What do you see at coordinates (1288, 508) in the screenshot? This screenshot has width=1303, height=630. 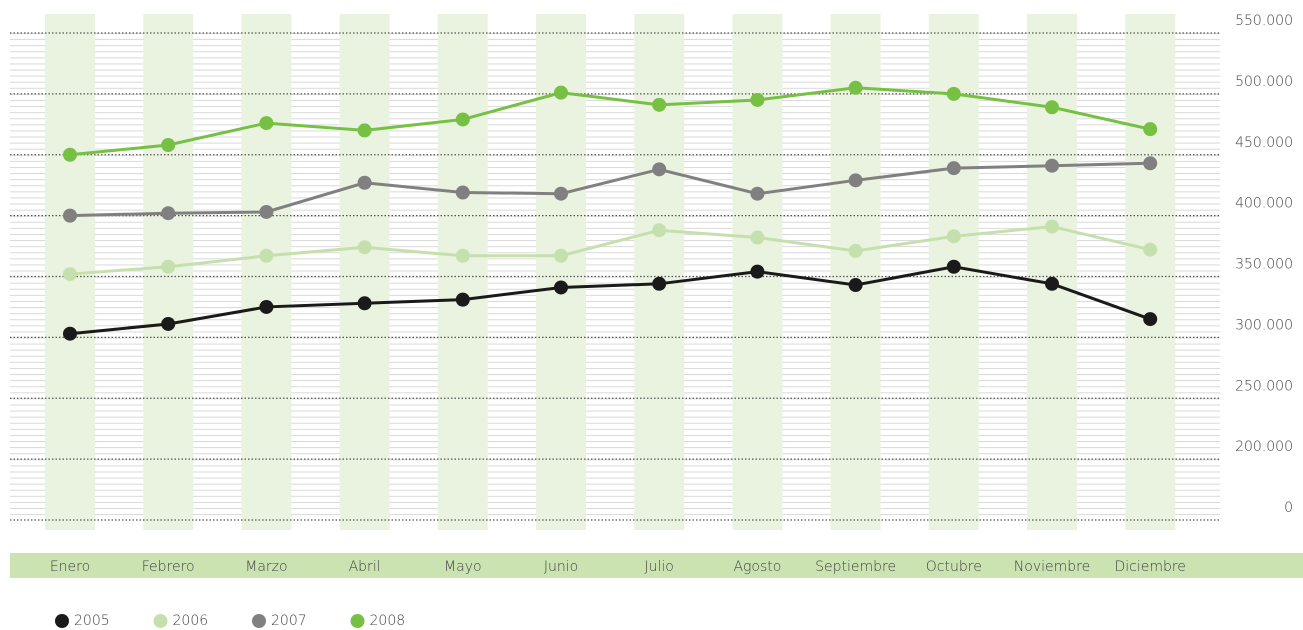 I see `y-tick-label: 0` at bounding box center [1288, 508].